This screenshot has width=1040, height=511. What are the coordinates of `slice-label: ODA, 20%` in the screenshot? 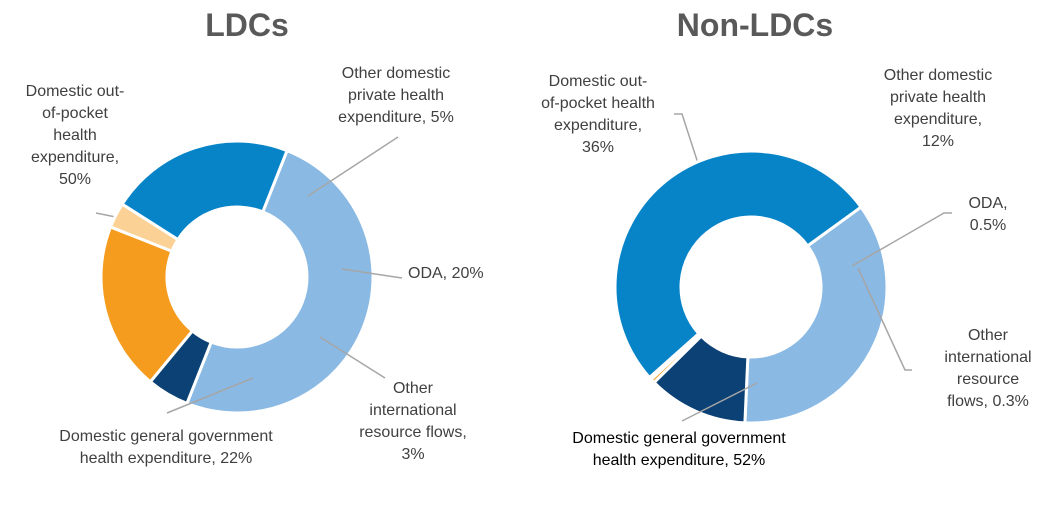 It's located at (446, 273).